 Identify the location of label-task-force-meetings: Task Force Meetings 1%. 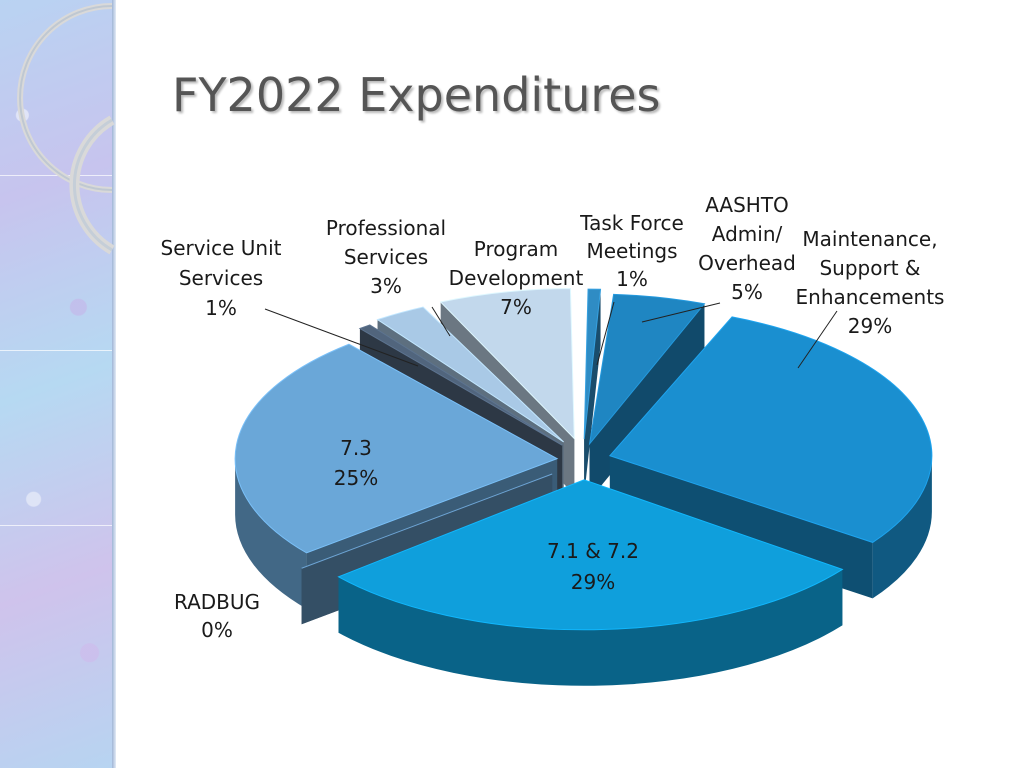
(631, 251).